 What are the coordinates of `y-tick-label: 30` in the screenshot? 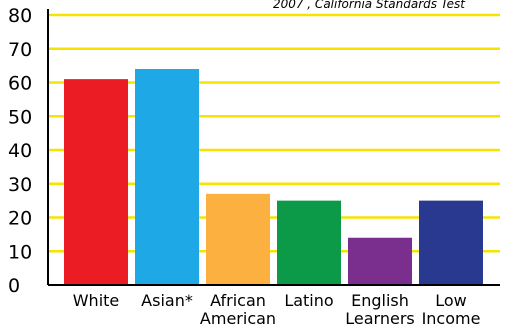 It's located at (20, 185).